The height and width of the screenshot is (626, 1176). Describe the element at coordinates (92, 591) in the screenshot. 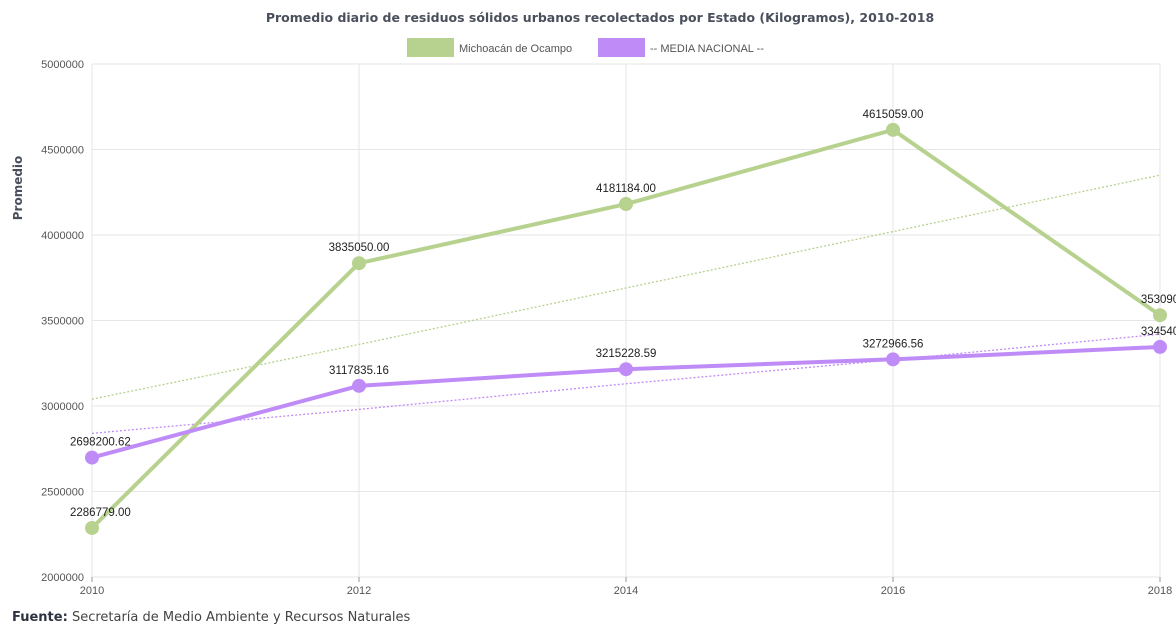

I see `x-tick-label: 2010` at that location.